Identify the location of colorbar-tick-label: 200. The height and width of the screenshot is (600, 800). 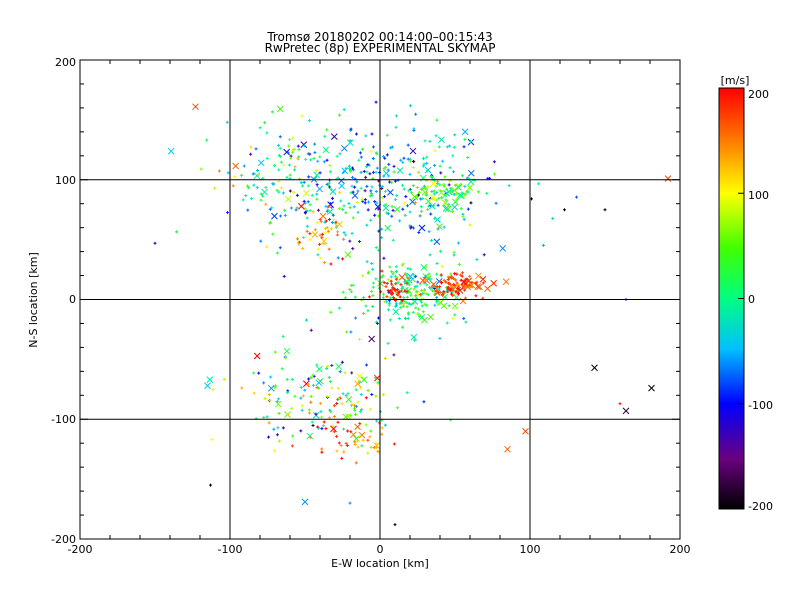
(758, 94).